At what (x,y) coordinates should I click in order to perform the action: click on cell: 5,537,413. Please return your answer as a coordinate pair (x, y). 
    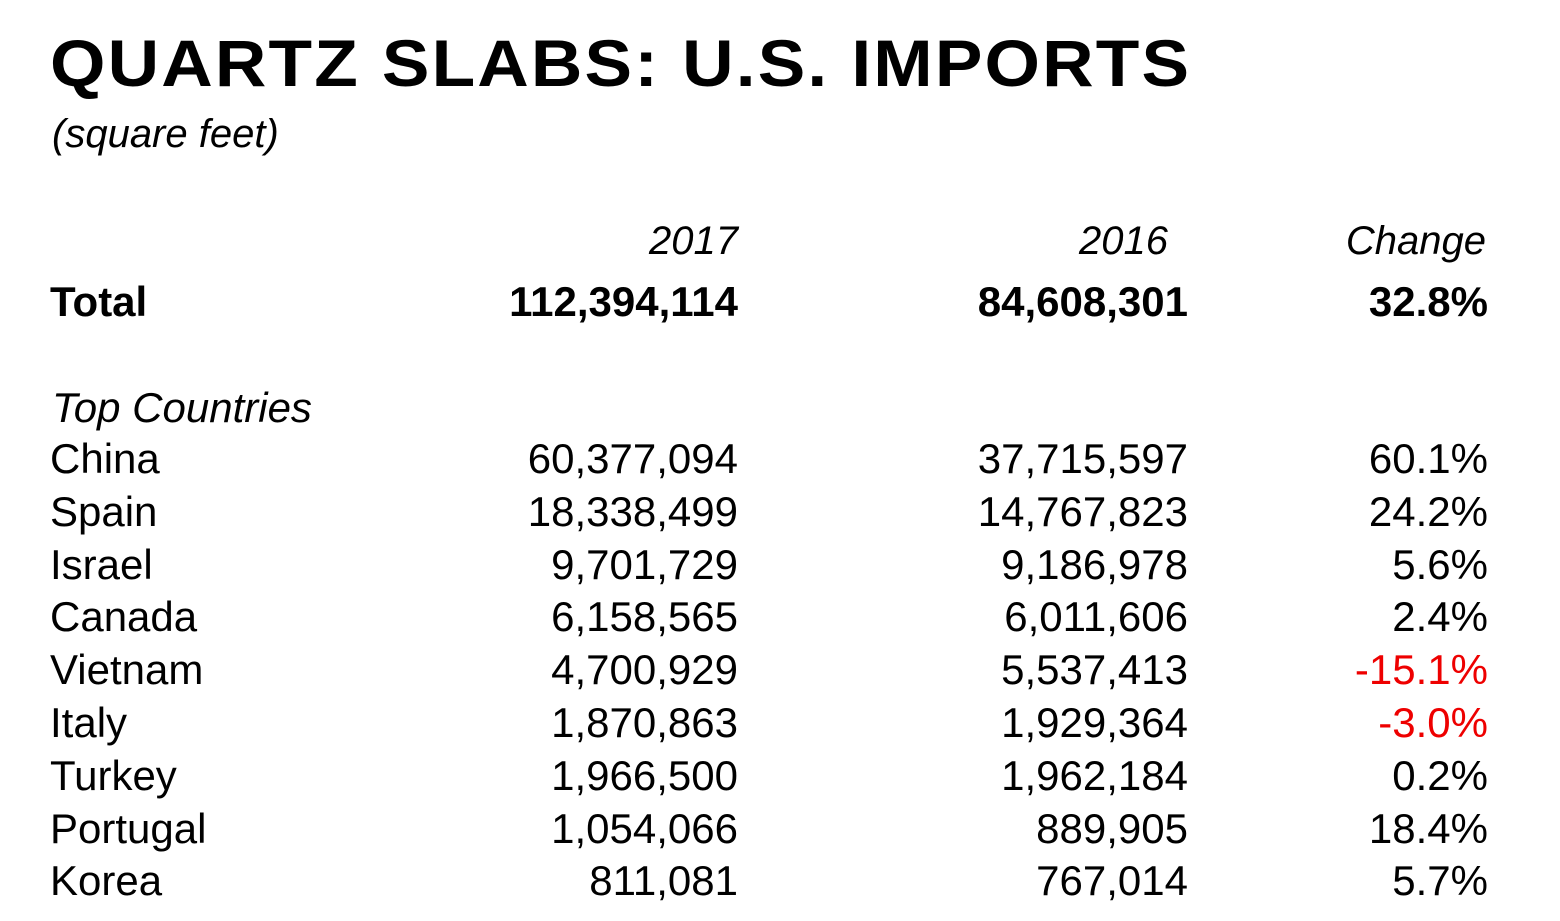
    Looking at the image, I should click on (1094, 670).